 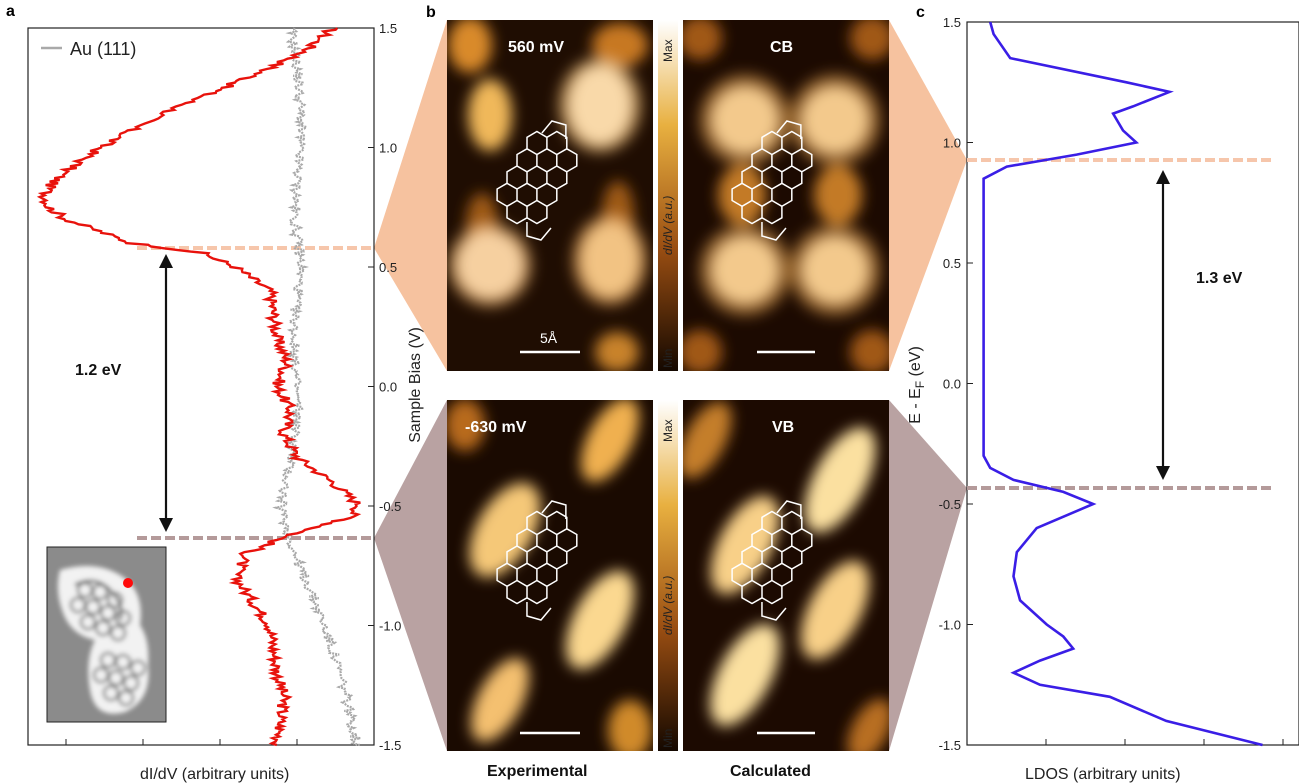 I want to click on panel-letter-b: b, so click(x=431, y=12).